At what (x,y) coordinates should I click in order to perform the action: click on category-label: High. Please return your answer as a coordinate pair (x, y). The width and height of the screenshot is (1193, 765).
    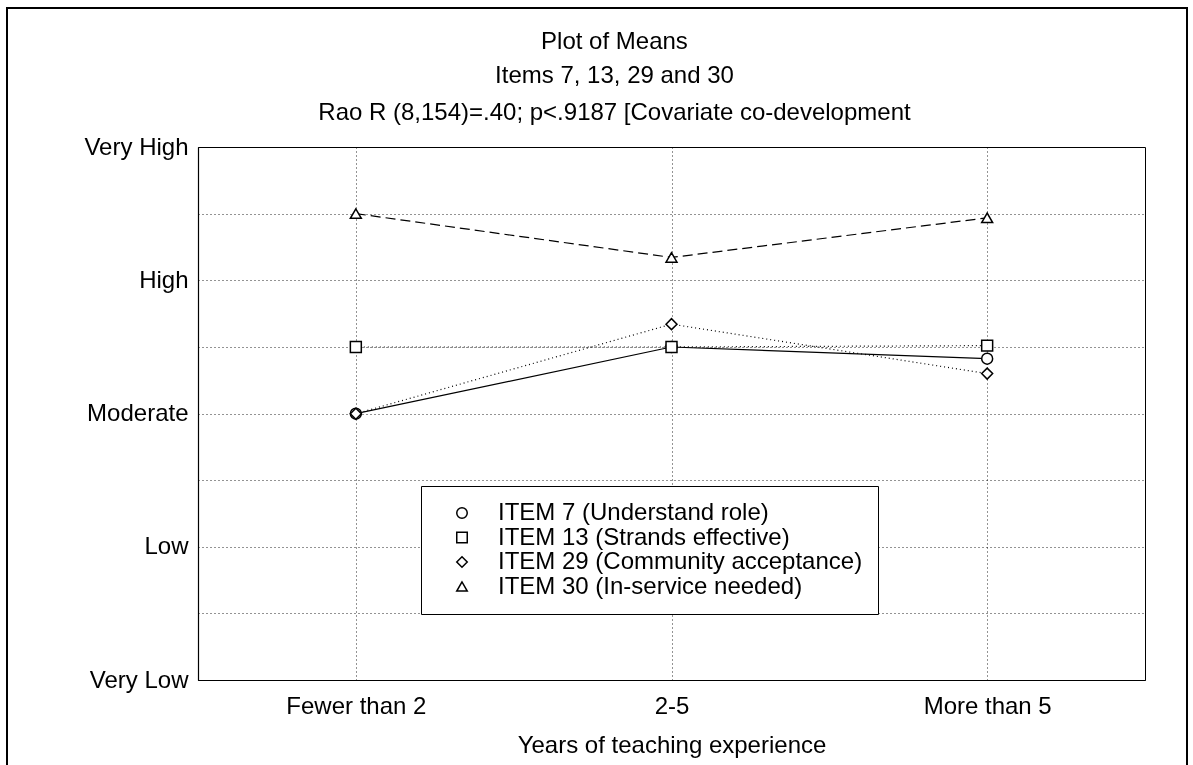
    Looking at the image, I should click on (164, 279).